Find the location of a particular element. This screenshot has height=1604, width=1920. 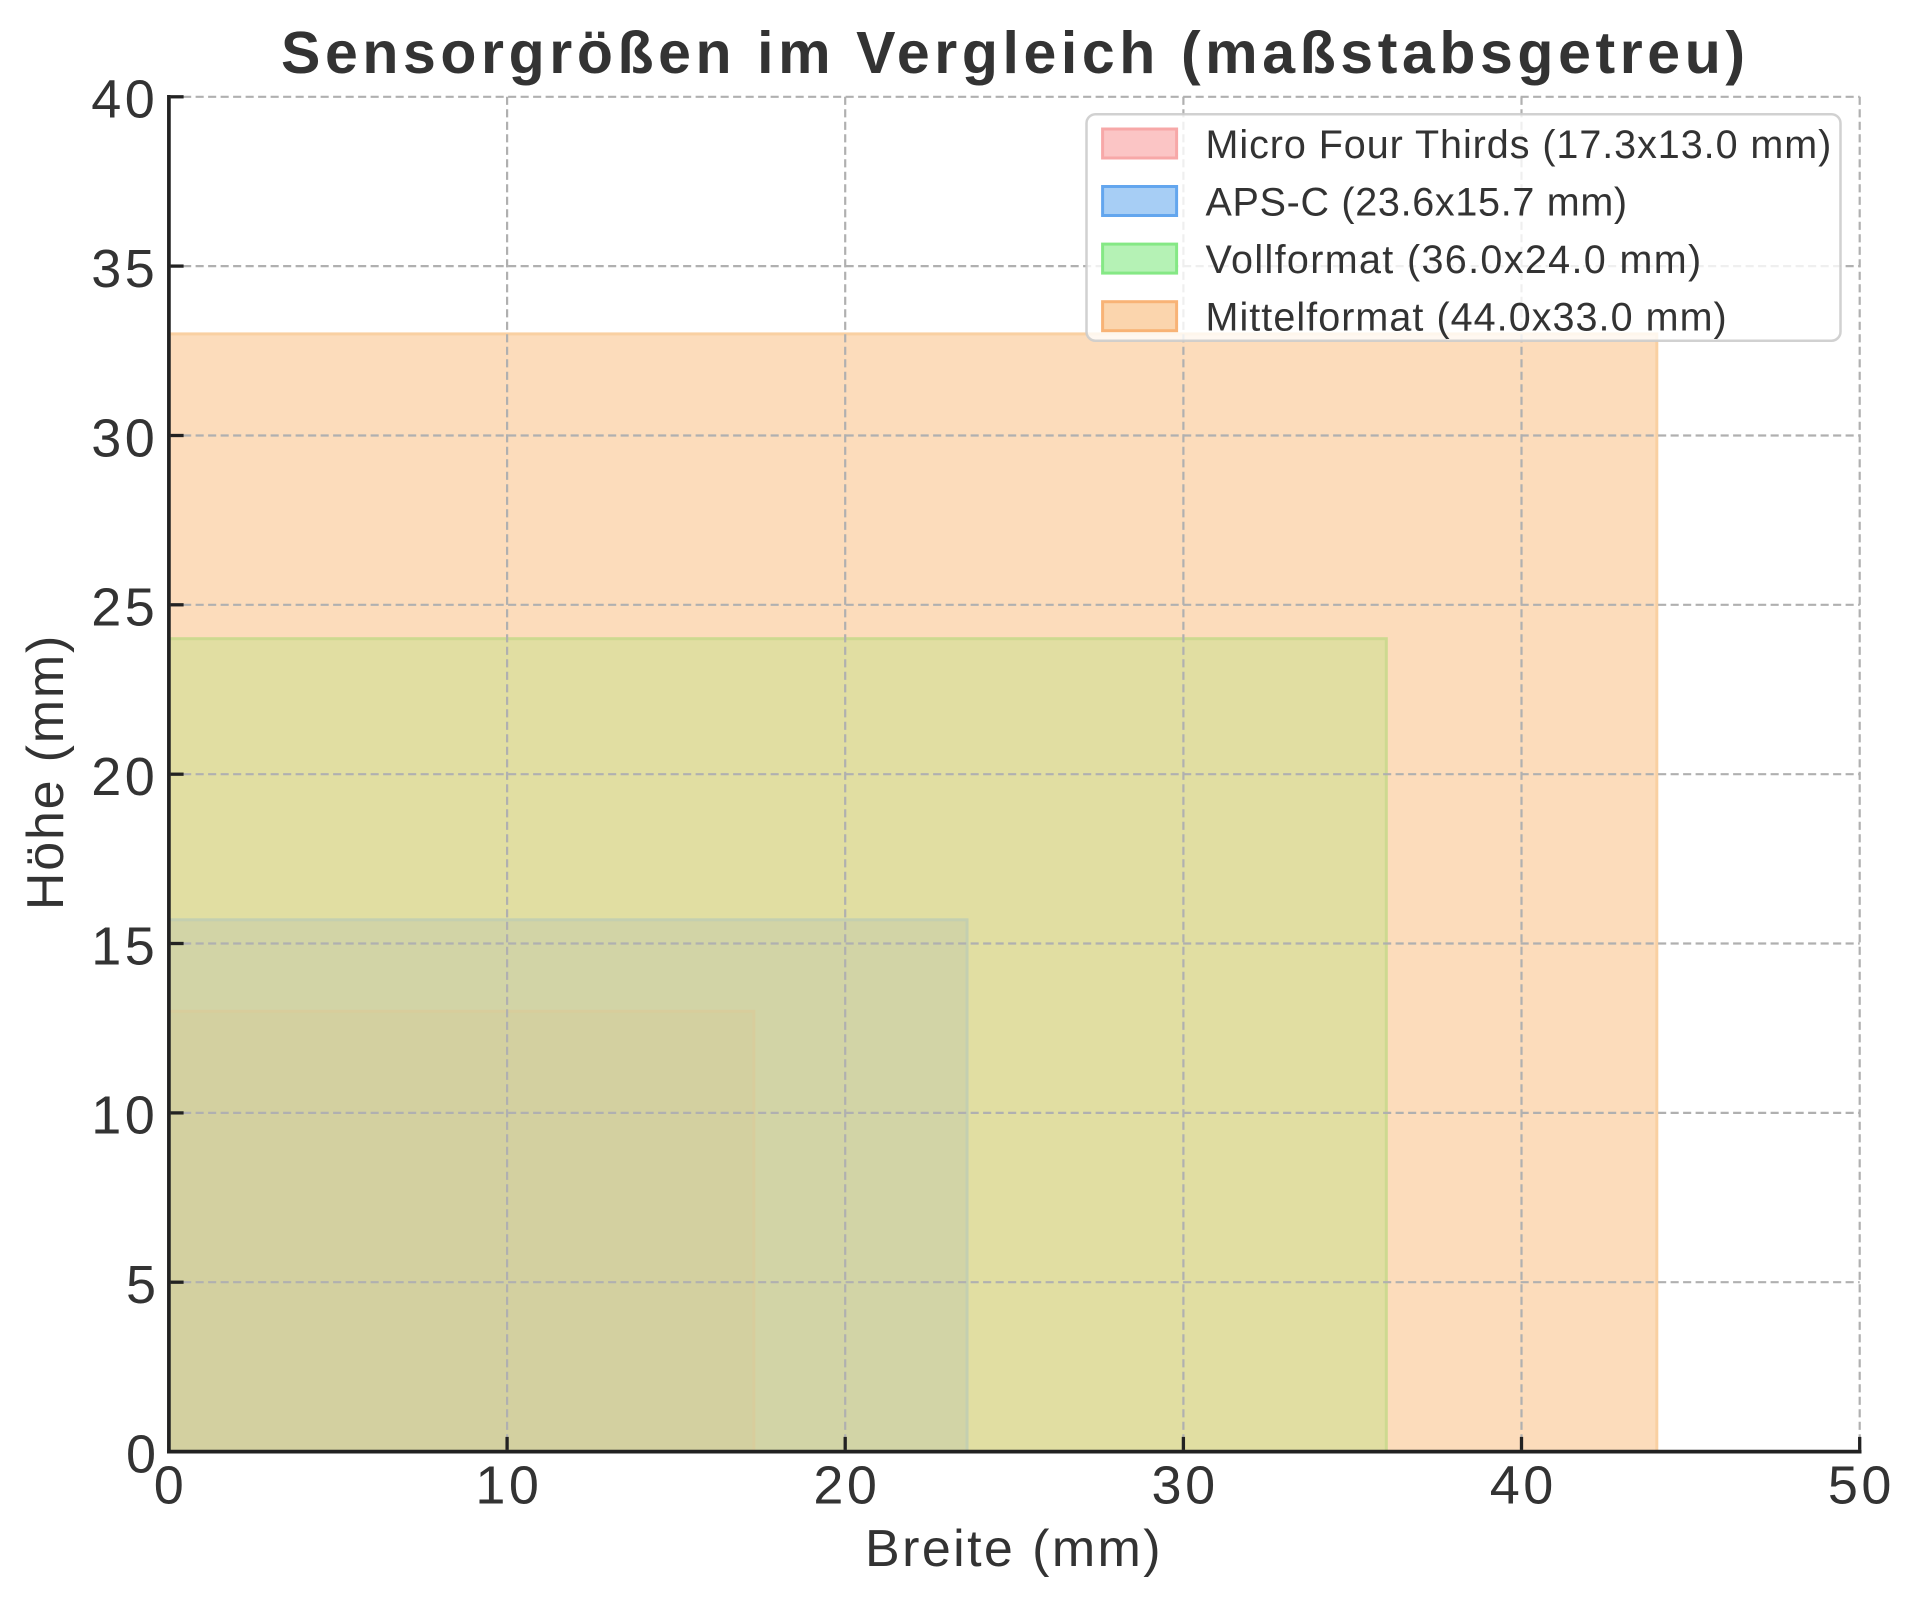

svg-text: 50 is located at coordinates (1861, 1486).